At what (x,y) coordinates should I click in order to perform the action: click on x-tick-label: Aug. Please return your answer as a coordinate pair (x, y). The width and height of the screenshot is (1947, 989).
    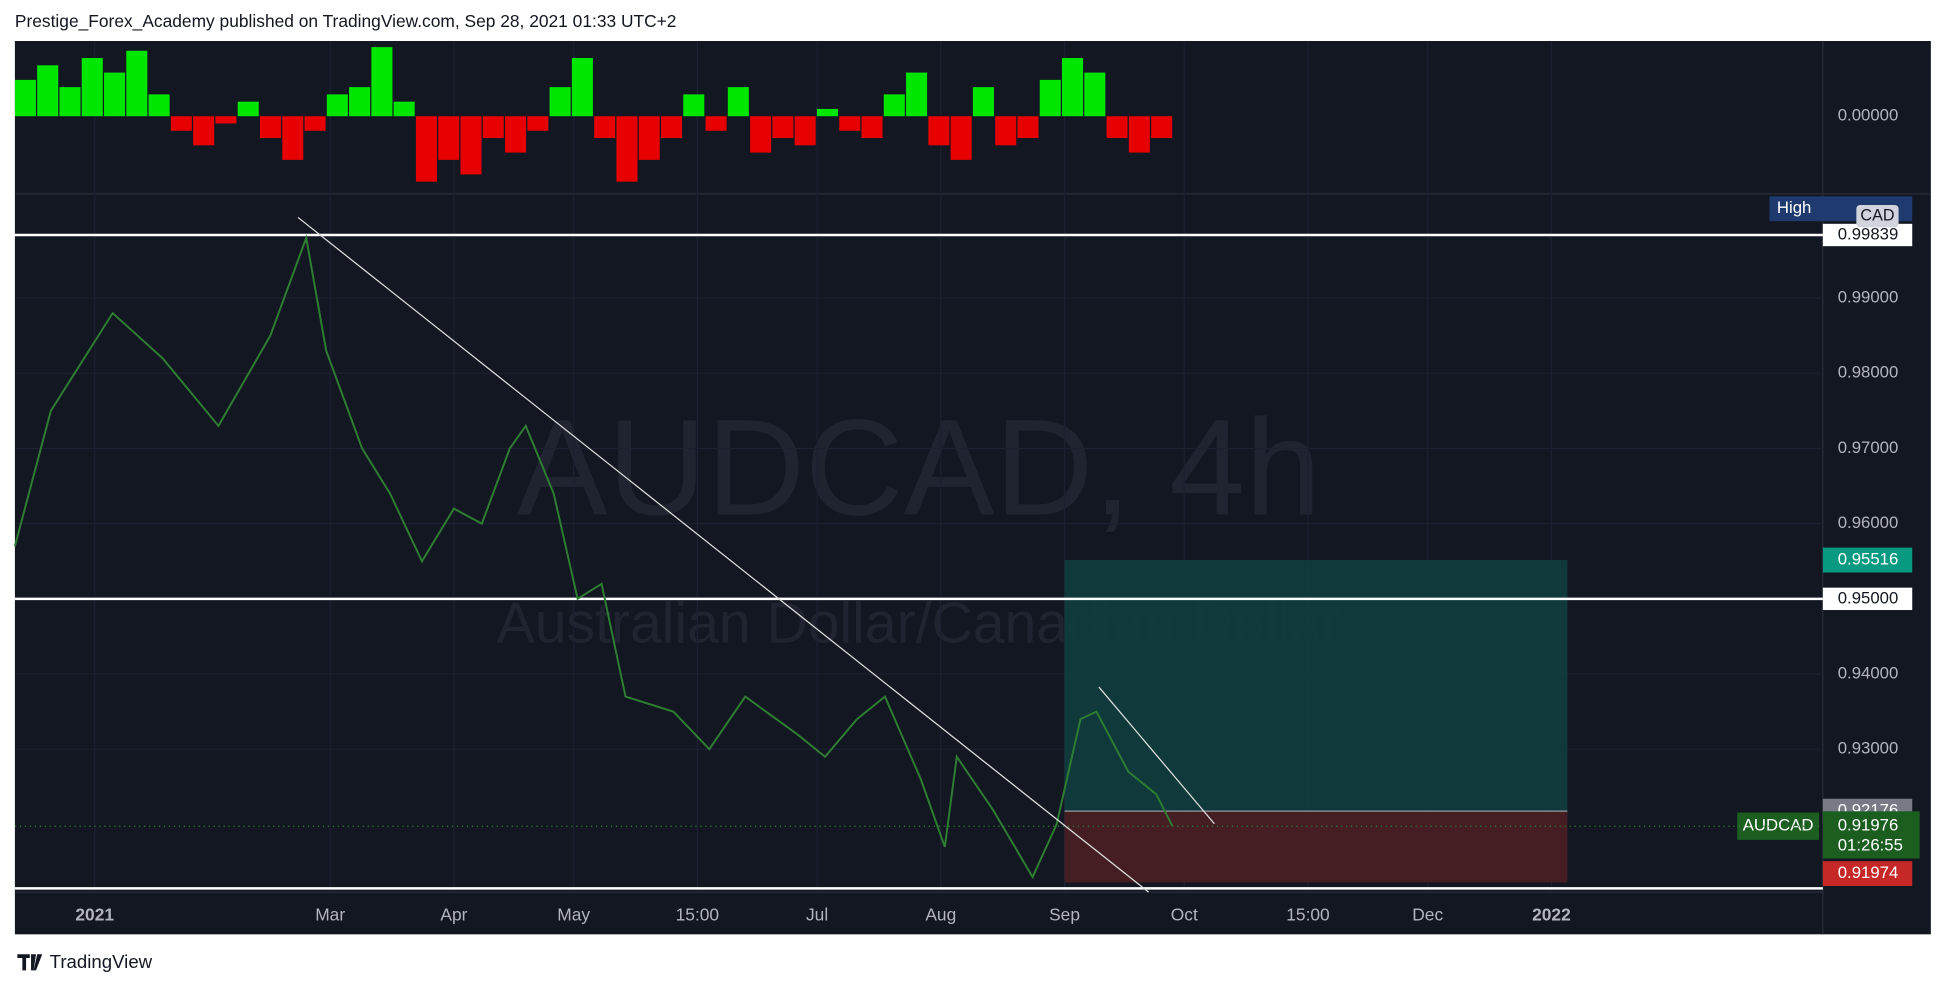
    Looking at the image, I should click on (940, 914).